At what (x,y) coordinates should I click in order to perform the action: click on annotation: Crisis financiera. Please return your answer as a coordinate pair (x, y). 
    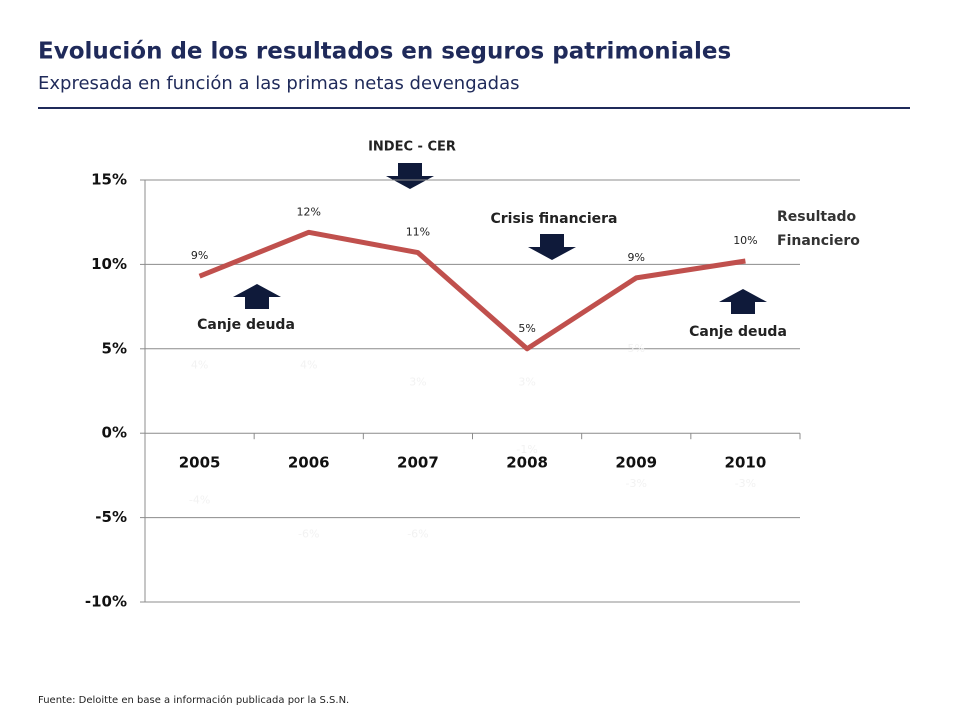
    Looking at the image, I should click on (553, 219).